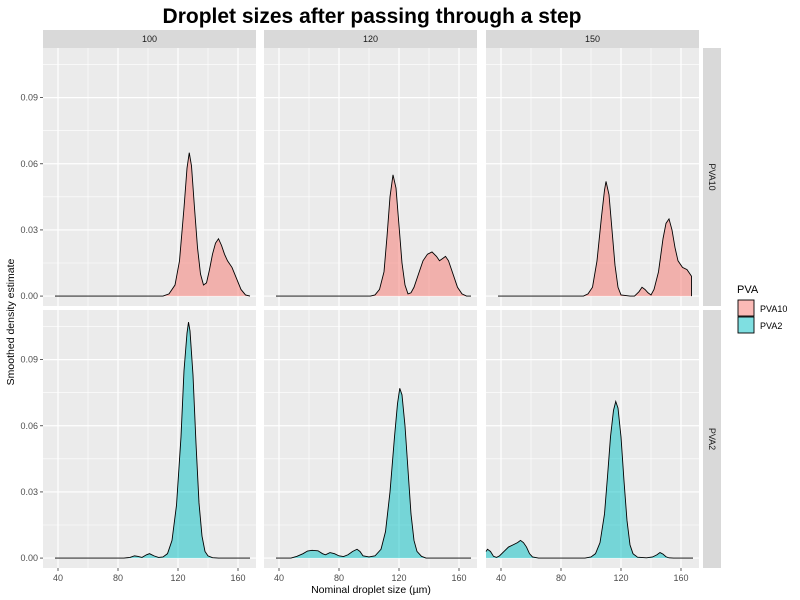 The image size is (800, 600). I want to click on column-strip-label: 120, so click(370, 39).